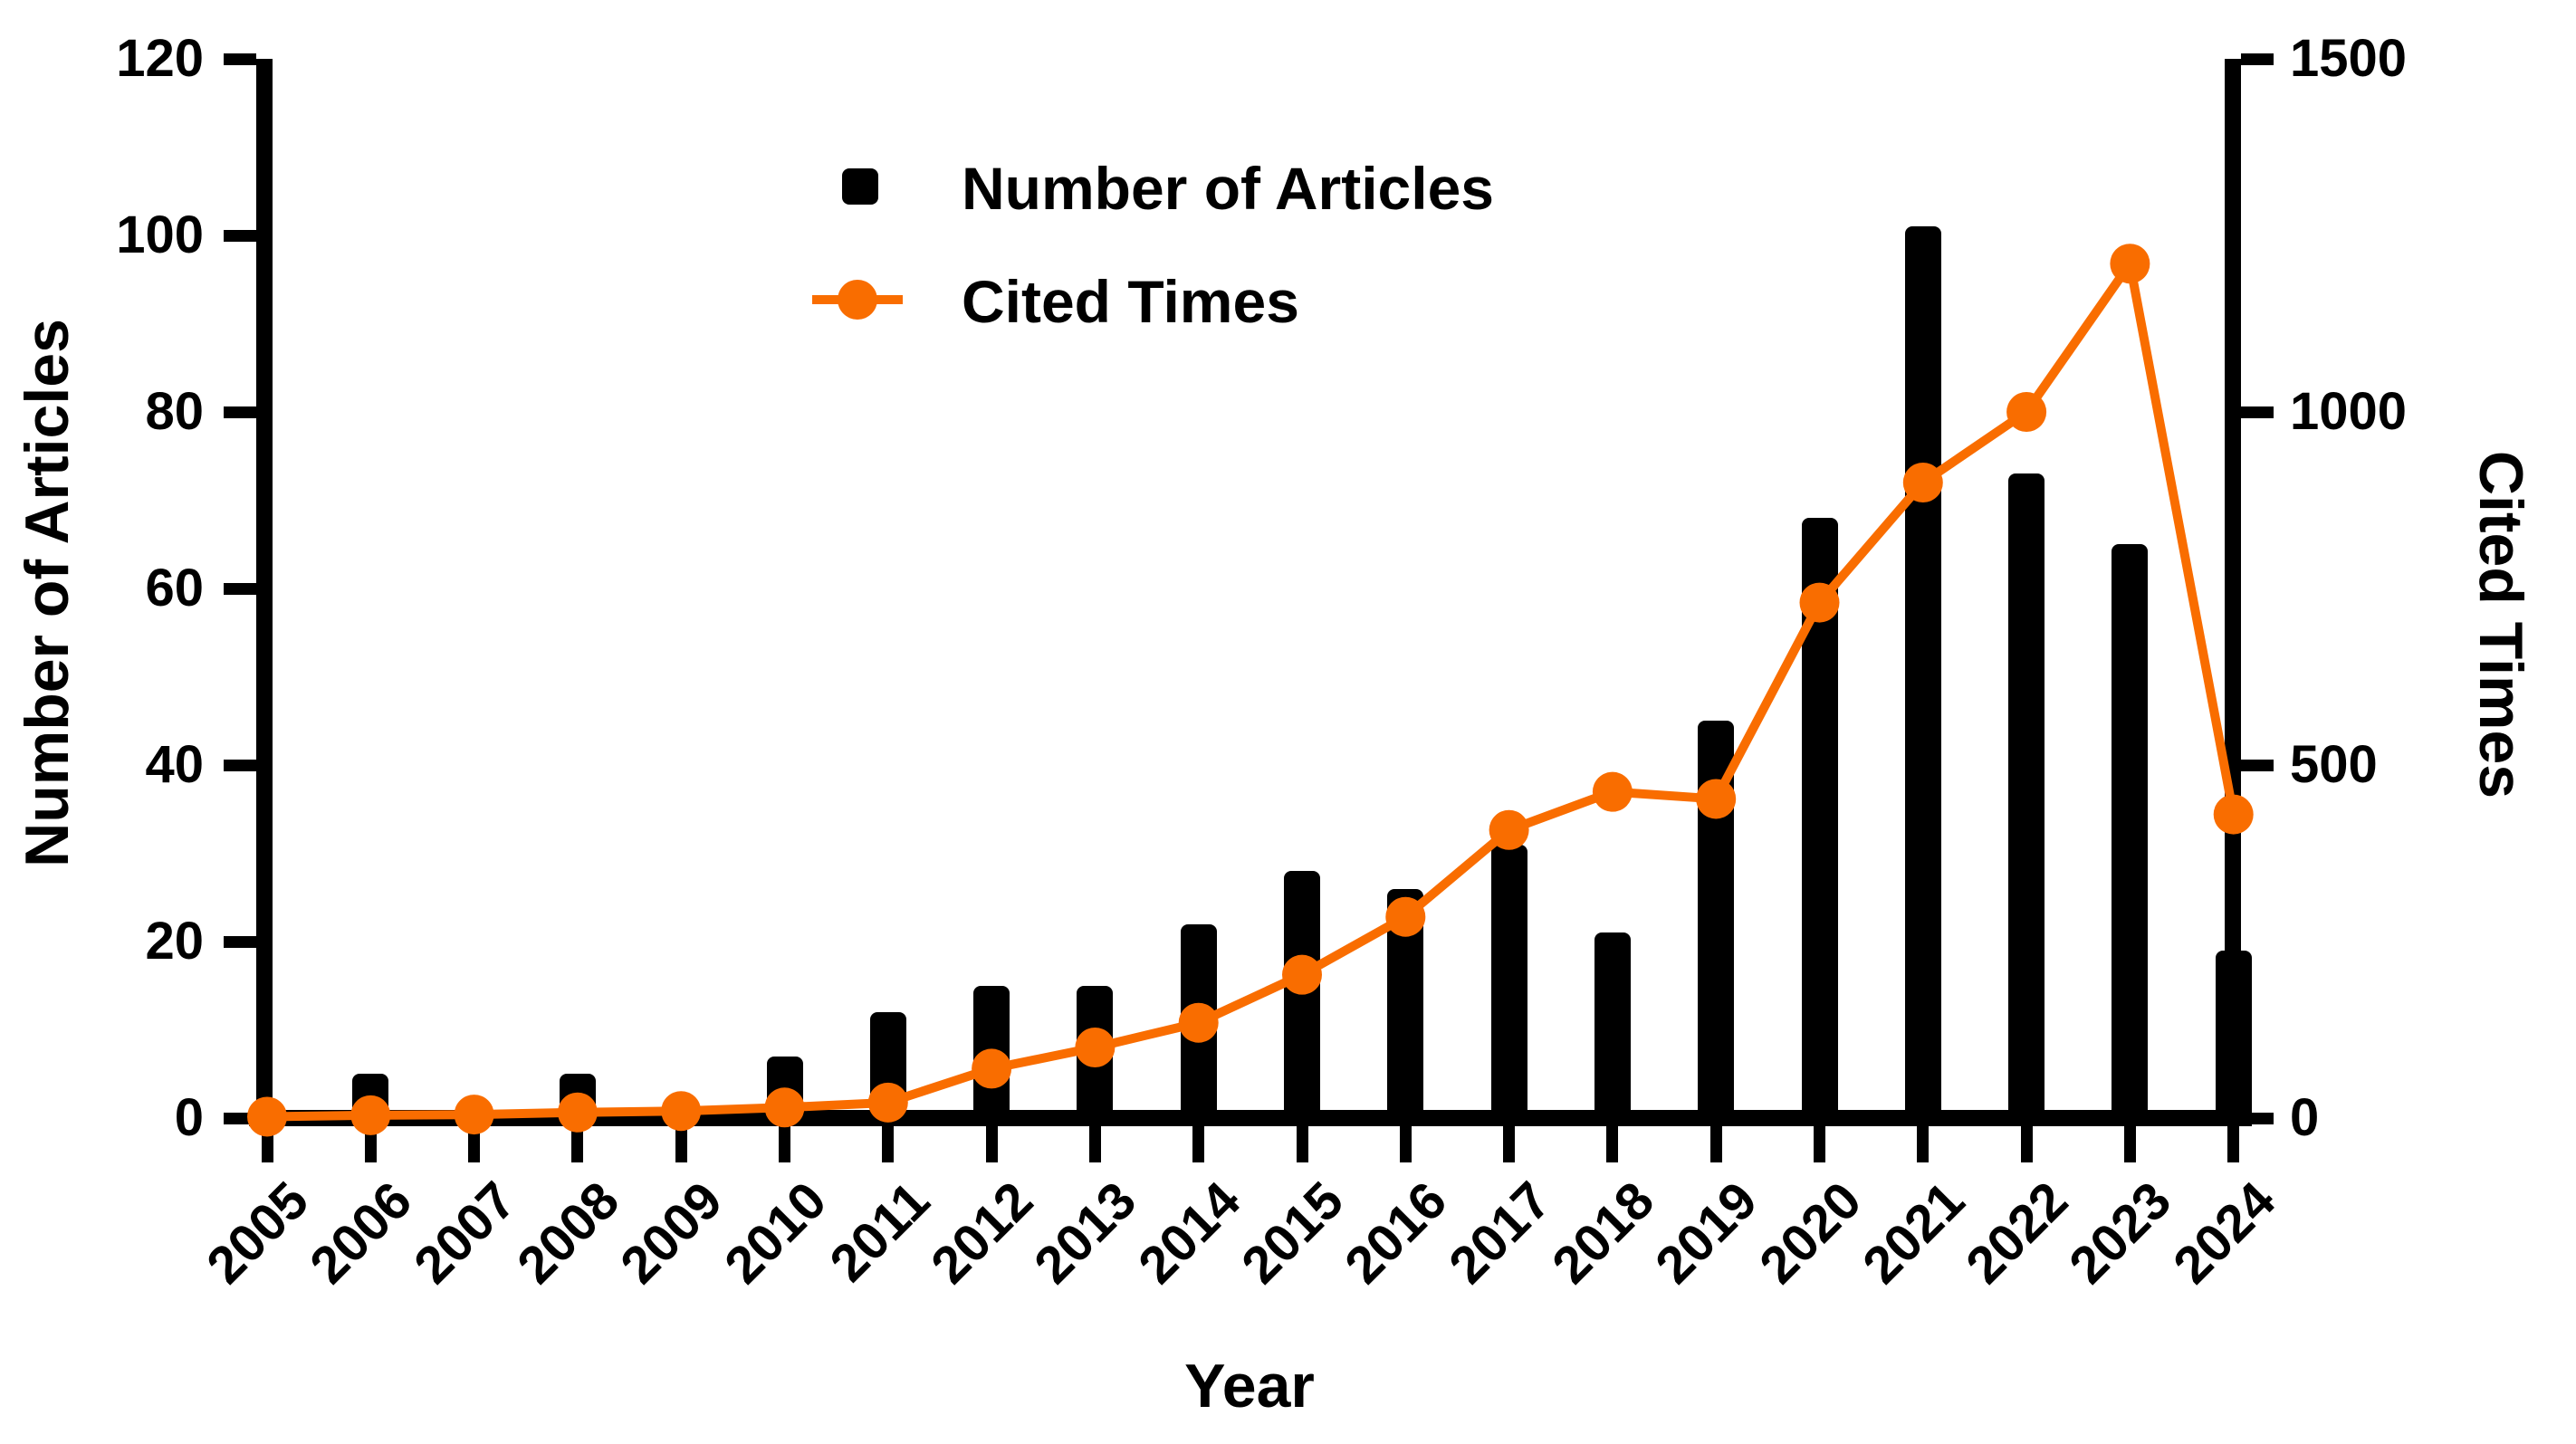  I want to click on y-axis-right, so click(2233, 592).